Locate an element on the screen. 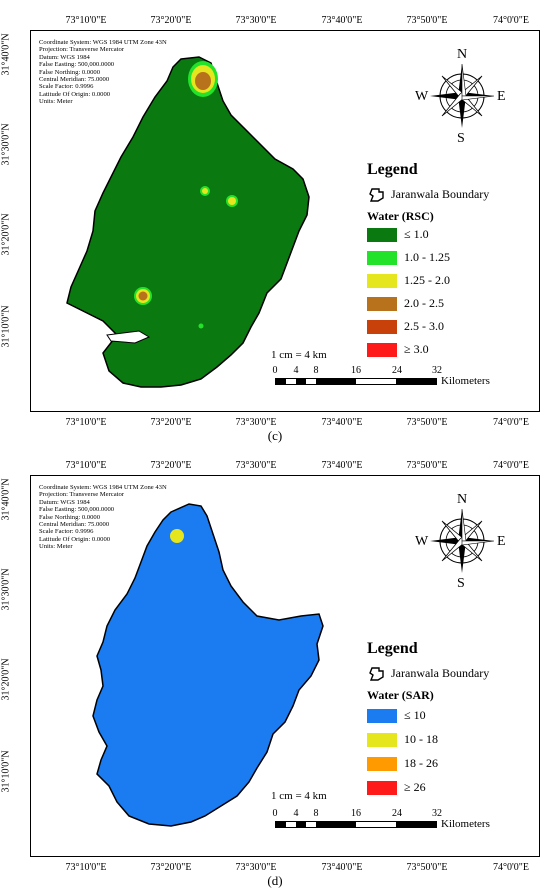  legend-item: 2.5 - 3.0 is located at coordinates (405, 326).